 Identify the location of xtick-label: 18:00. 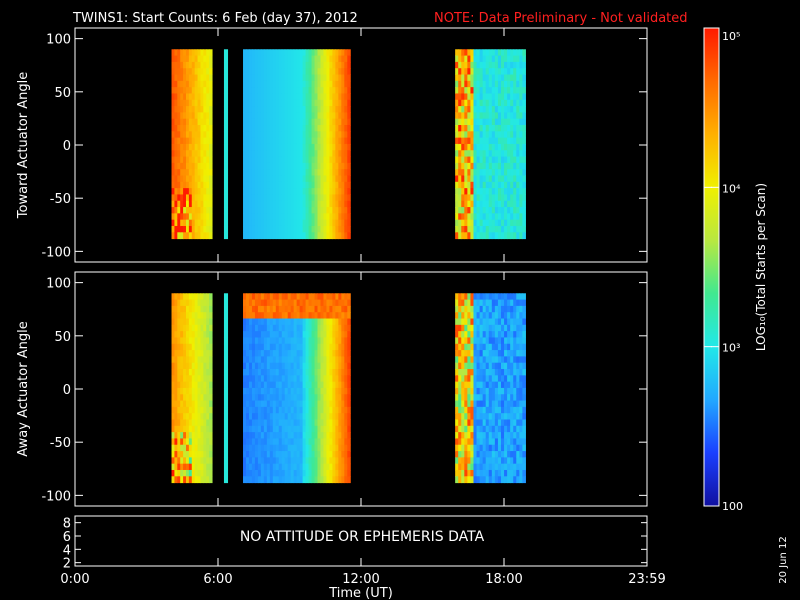
(503, 579).